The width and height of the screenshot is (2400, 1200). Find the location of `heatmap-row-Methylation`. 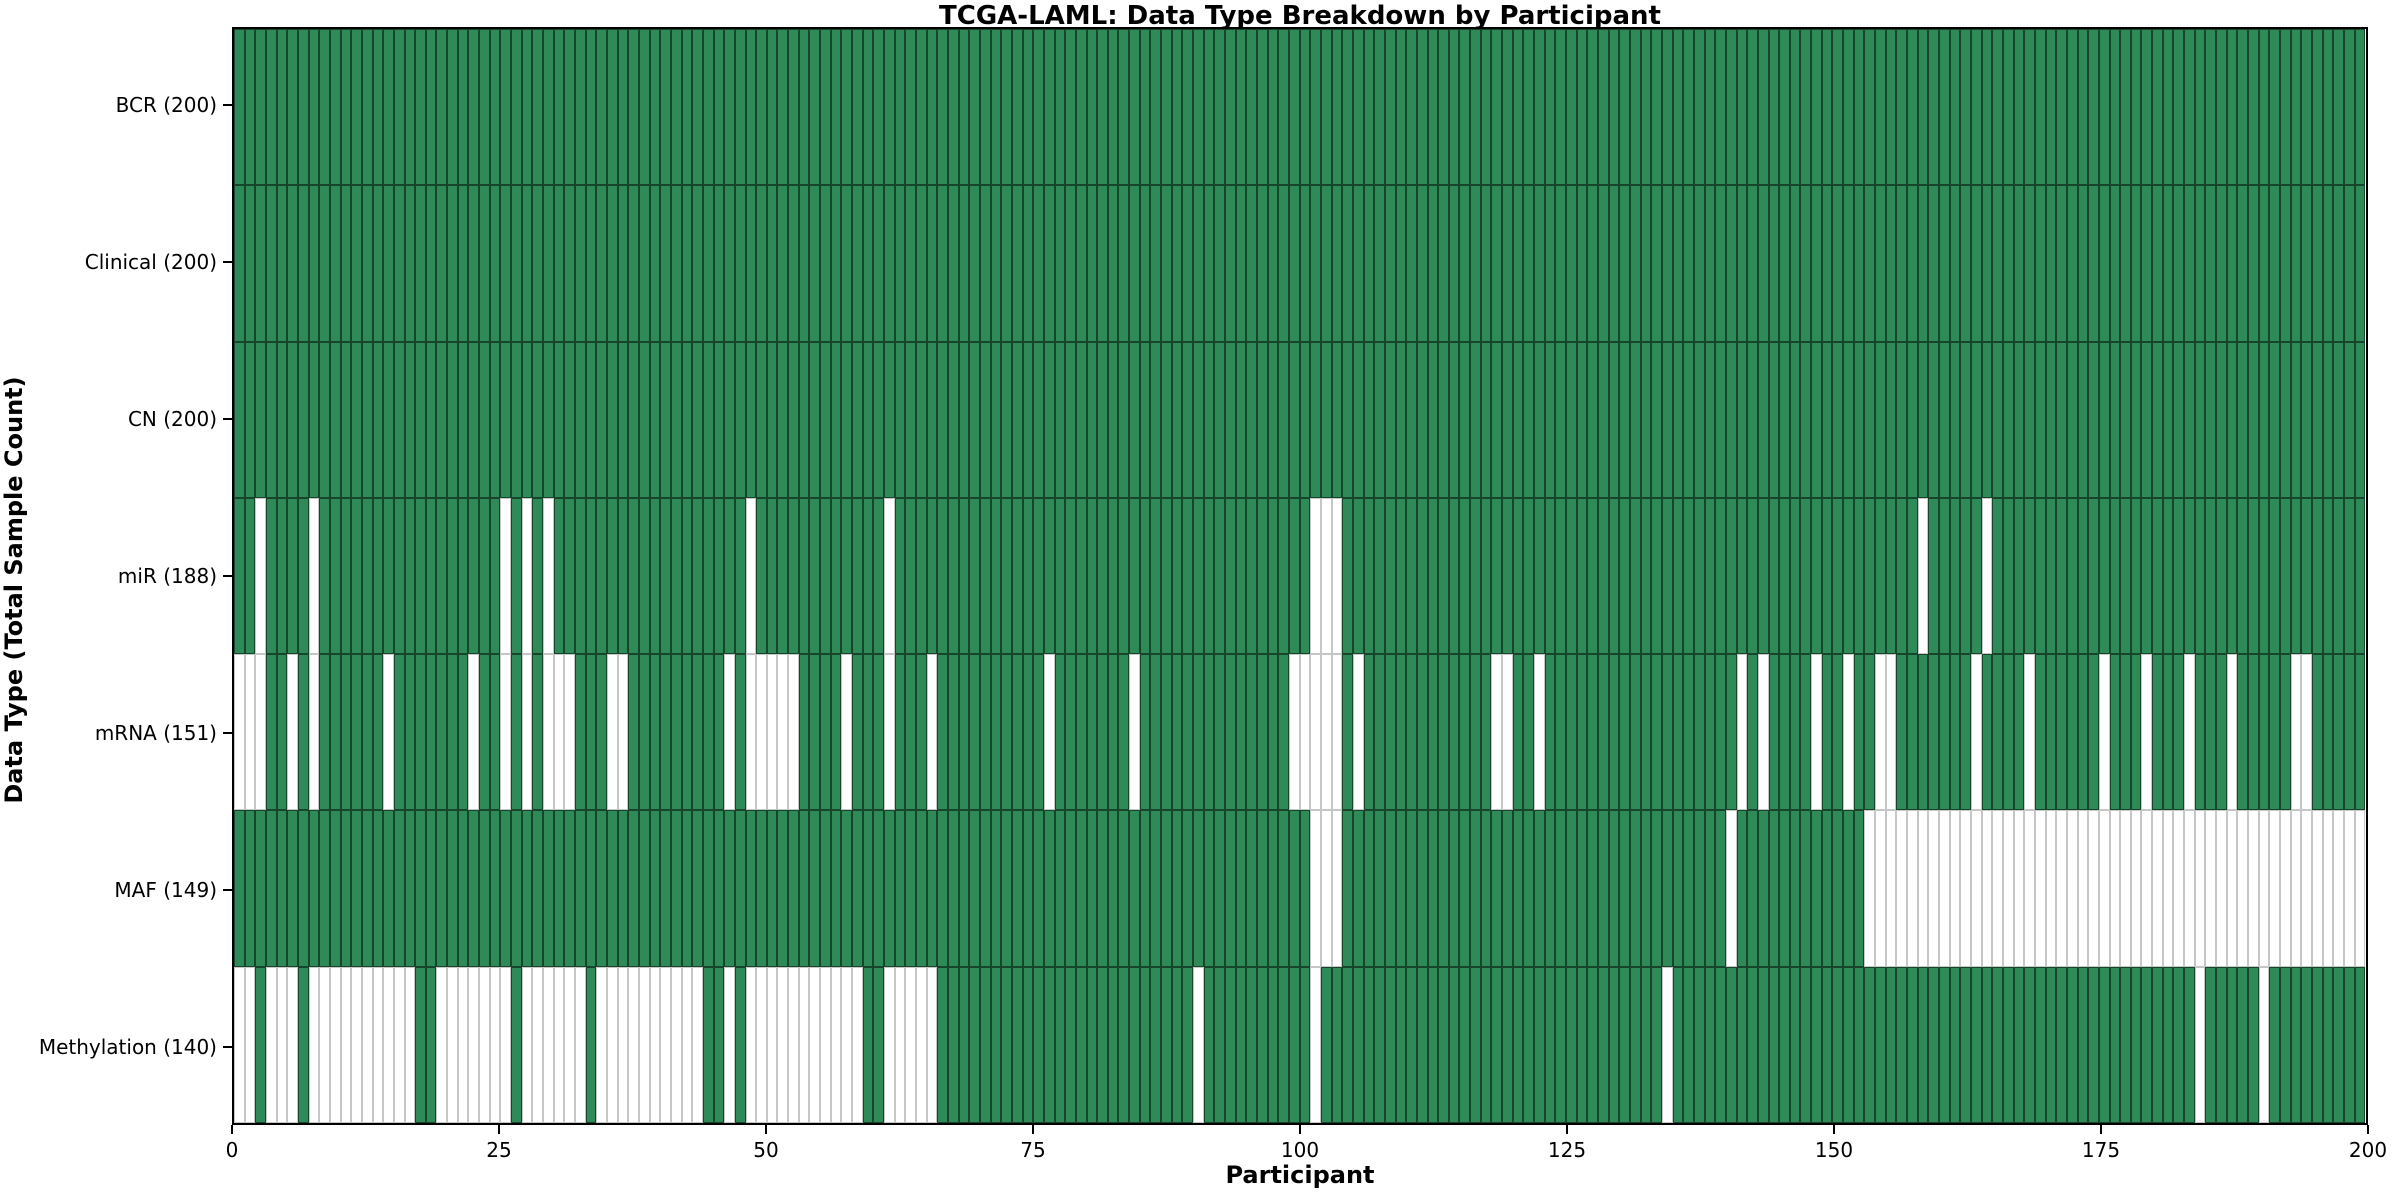

heatmap-row-Methylation is located at coordinates (1300, 1044).